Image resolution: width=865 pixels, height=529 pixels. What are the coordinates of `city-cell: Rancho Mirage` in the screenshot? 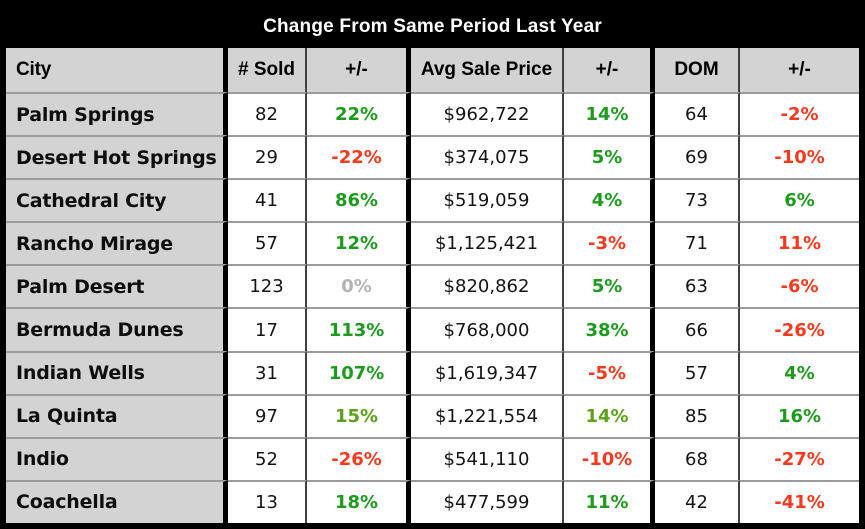 It's located at (117, 243).